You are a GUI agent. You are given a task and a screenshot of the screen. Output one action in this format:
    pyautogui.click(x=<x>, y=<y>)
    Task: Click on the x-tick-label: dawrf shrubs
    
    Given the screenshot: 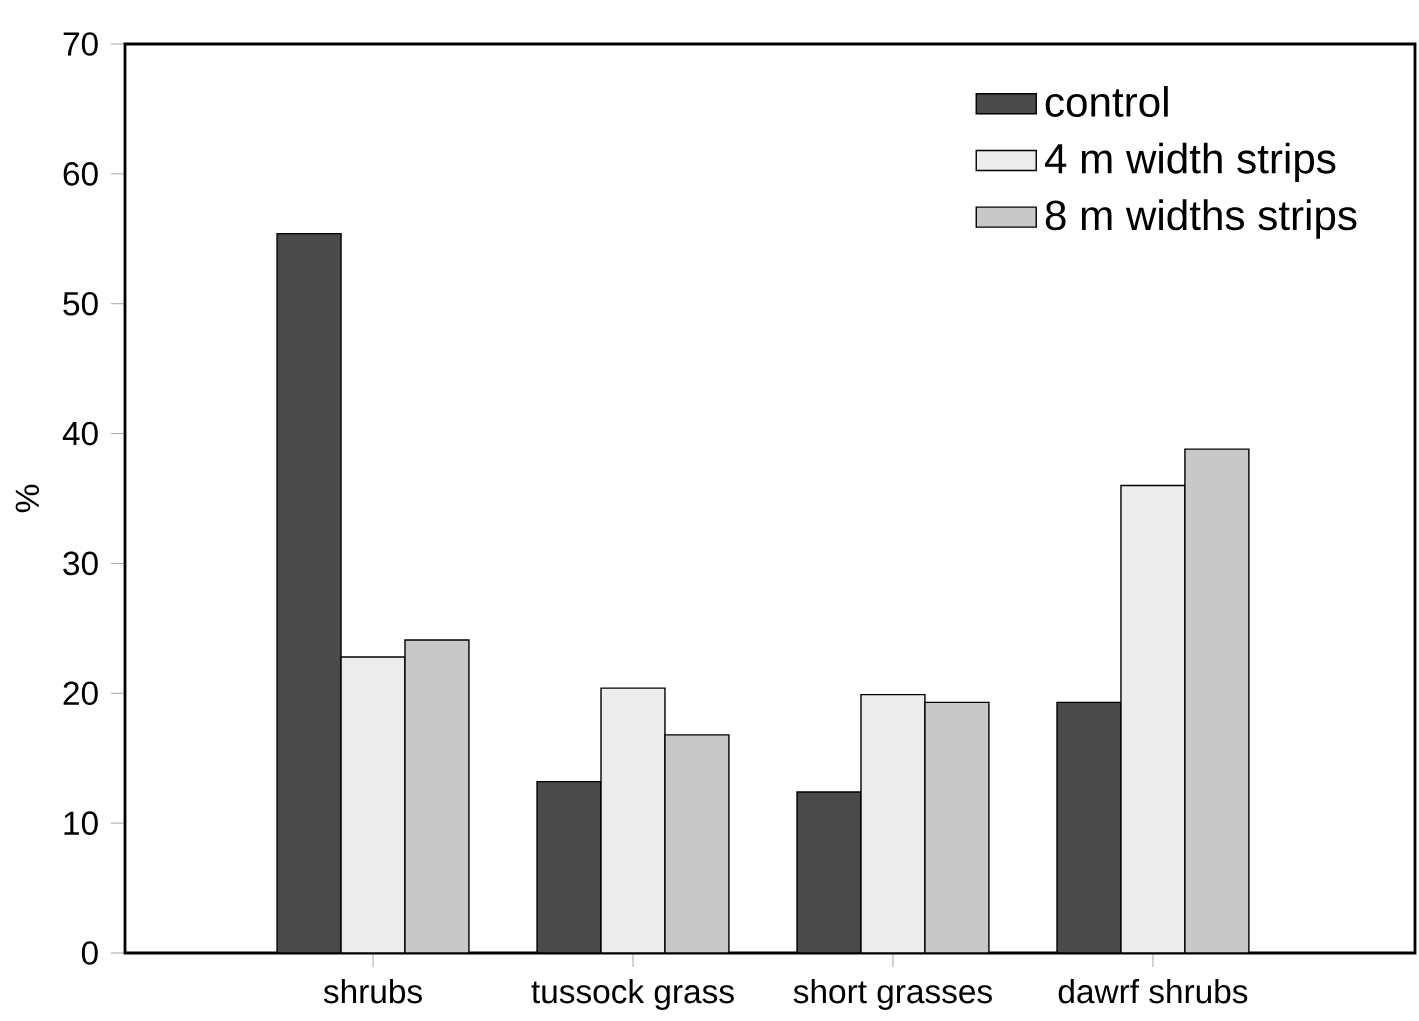 What is the action you would take?
    pyautogui.click(x=1153, y=991)
    